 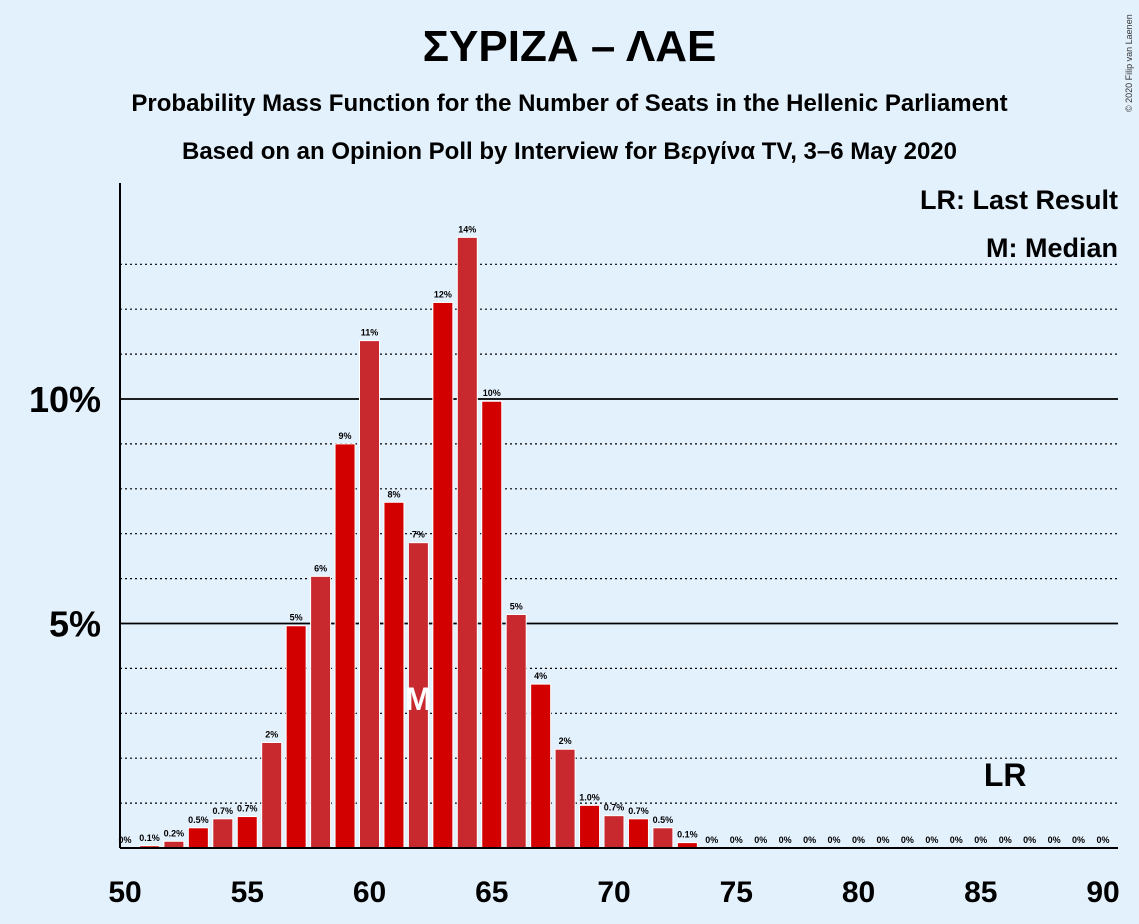 What do you see at coordinates (715, 737) in the screenshot?
I see `markers: M LR` at bounding box center [715, 737].